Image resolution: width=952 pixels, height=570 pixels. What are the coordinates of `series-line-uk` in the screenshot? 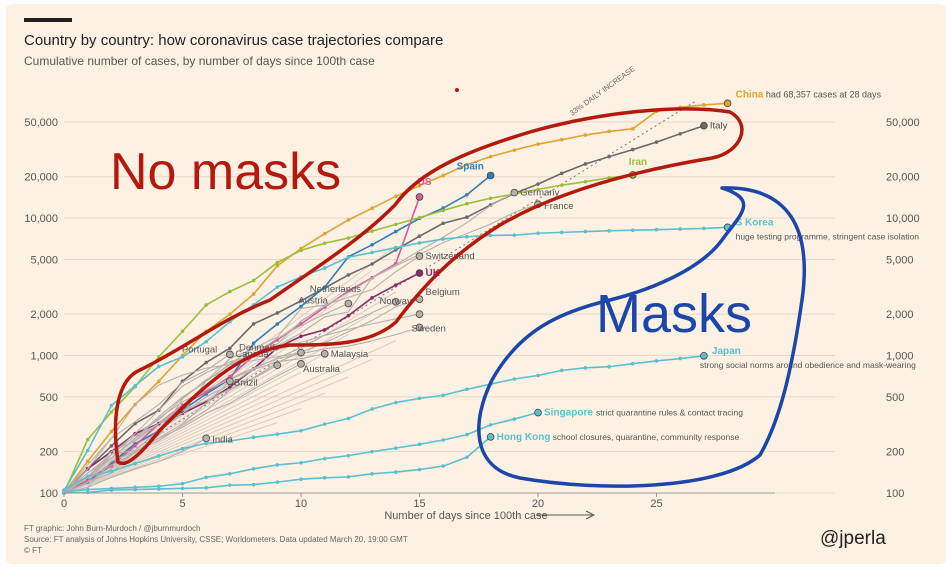 It's located at (241, 383).